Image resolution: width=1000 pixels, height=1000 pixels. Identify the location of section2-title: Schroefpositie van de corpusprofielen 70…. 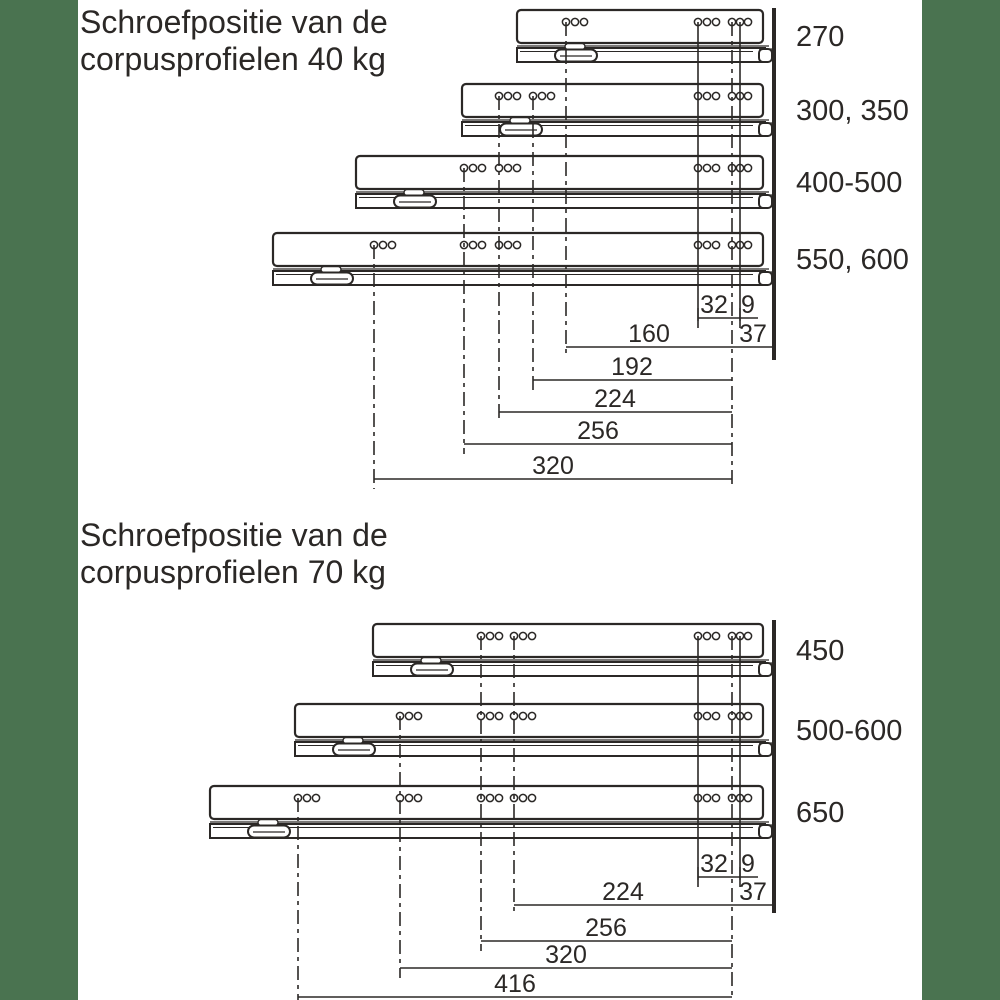
(234, 554).